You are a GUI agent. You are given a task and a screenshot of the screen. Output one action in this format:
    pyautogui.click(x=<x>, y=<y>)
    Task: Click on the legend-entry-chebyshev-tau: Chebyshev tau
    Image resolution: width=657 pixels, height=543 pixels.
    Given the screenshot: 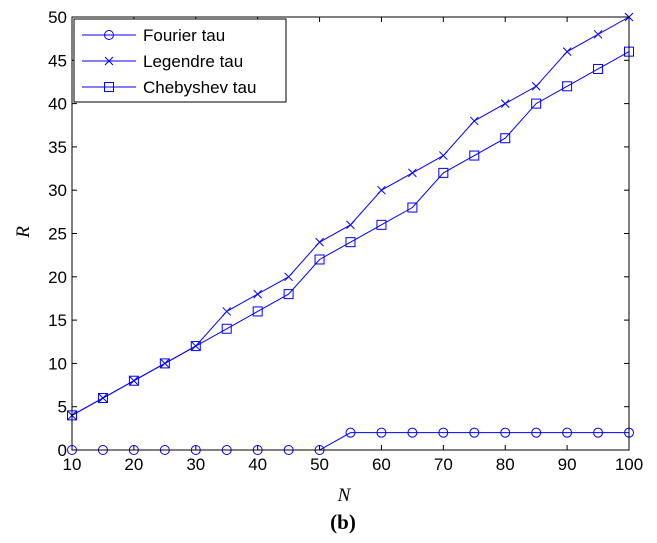 What is the action you would take?
    pyautogui.click(x=169, y=87)
    